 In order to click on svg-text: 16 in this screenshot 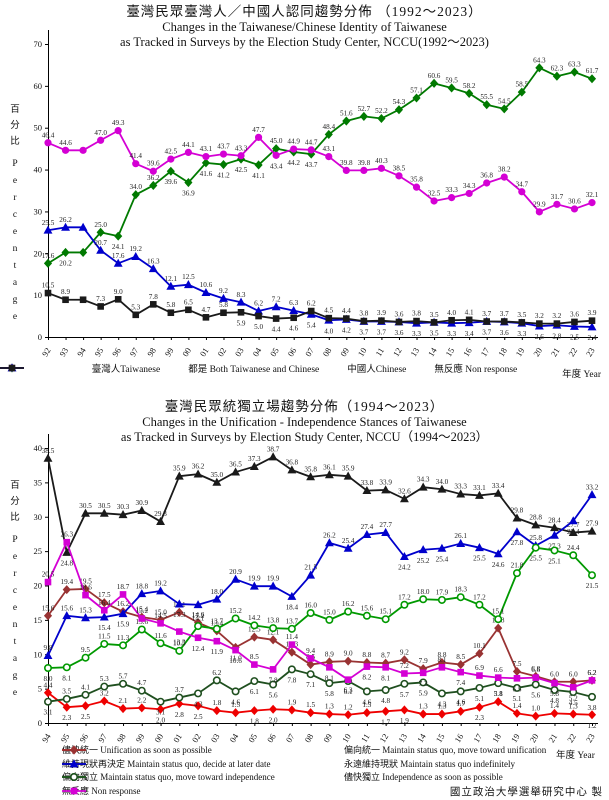, I will do `click(467, 352)`.